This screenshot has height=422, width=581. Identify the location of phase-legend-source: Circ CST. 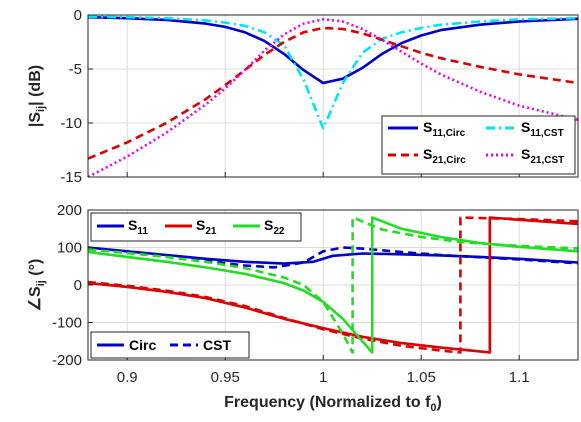
(170, 345).